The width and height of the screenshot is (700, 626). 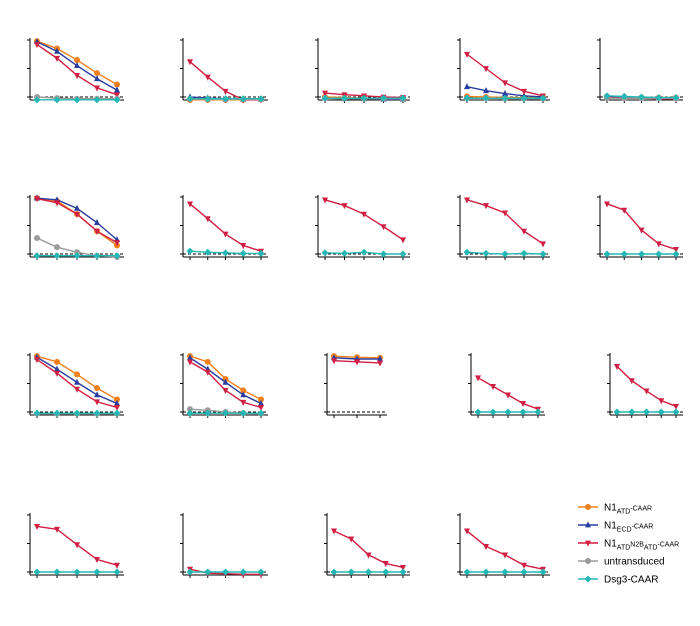 I want to click on legend-subscript: ATD, so click(x=623, y=548).